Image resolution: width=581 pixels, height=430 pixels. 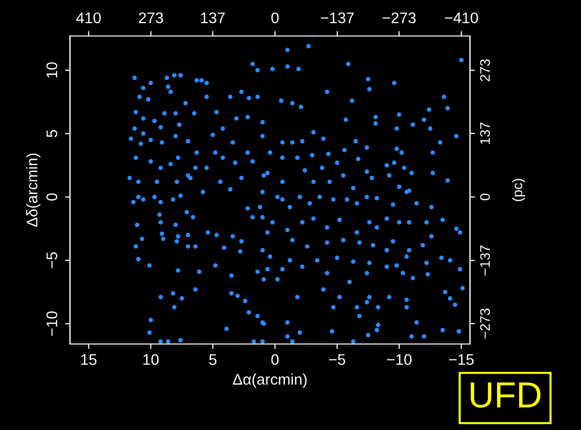 What do you see at coordinates (52, 134) in the screenshot?
I see `y-tick-label: 5` at bounding box center [52, 134].